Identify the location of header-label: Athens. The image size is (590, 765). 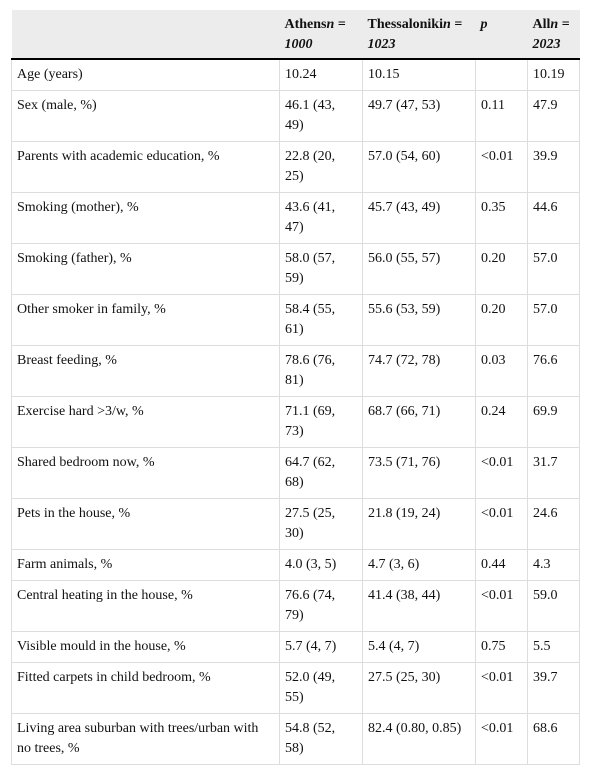
(305, 24).